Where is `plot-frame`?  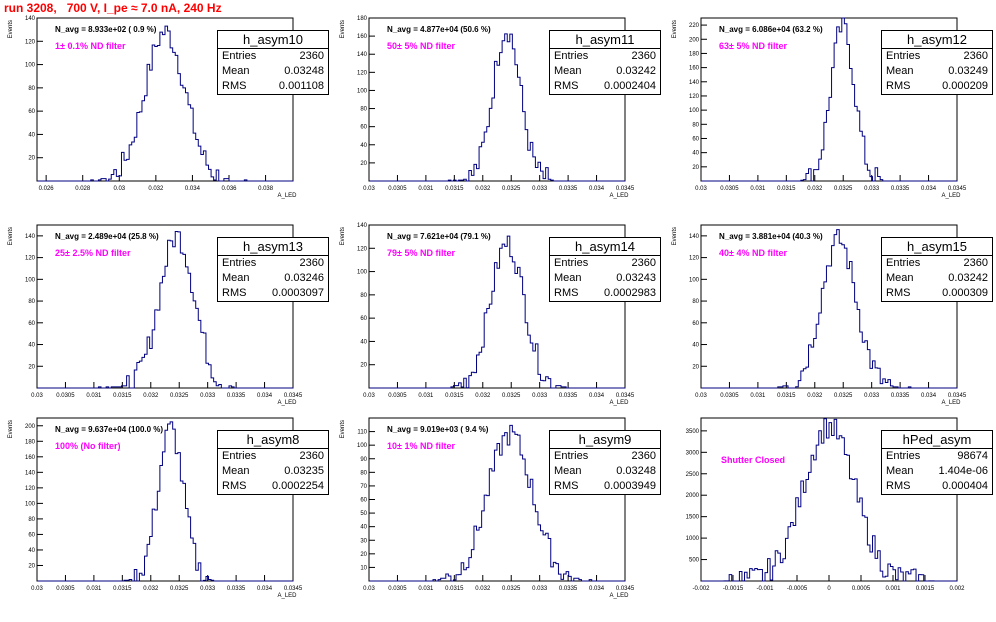 plot-frame is located at coordinates (829, 99).